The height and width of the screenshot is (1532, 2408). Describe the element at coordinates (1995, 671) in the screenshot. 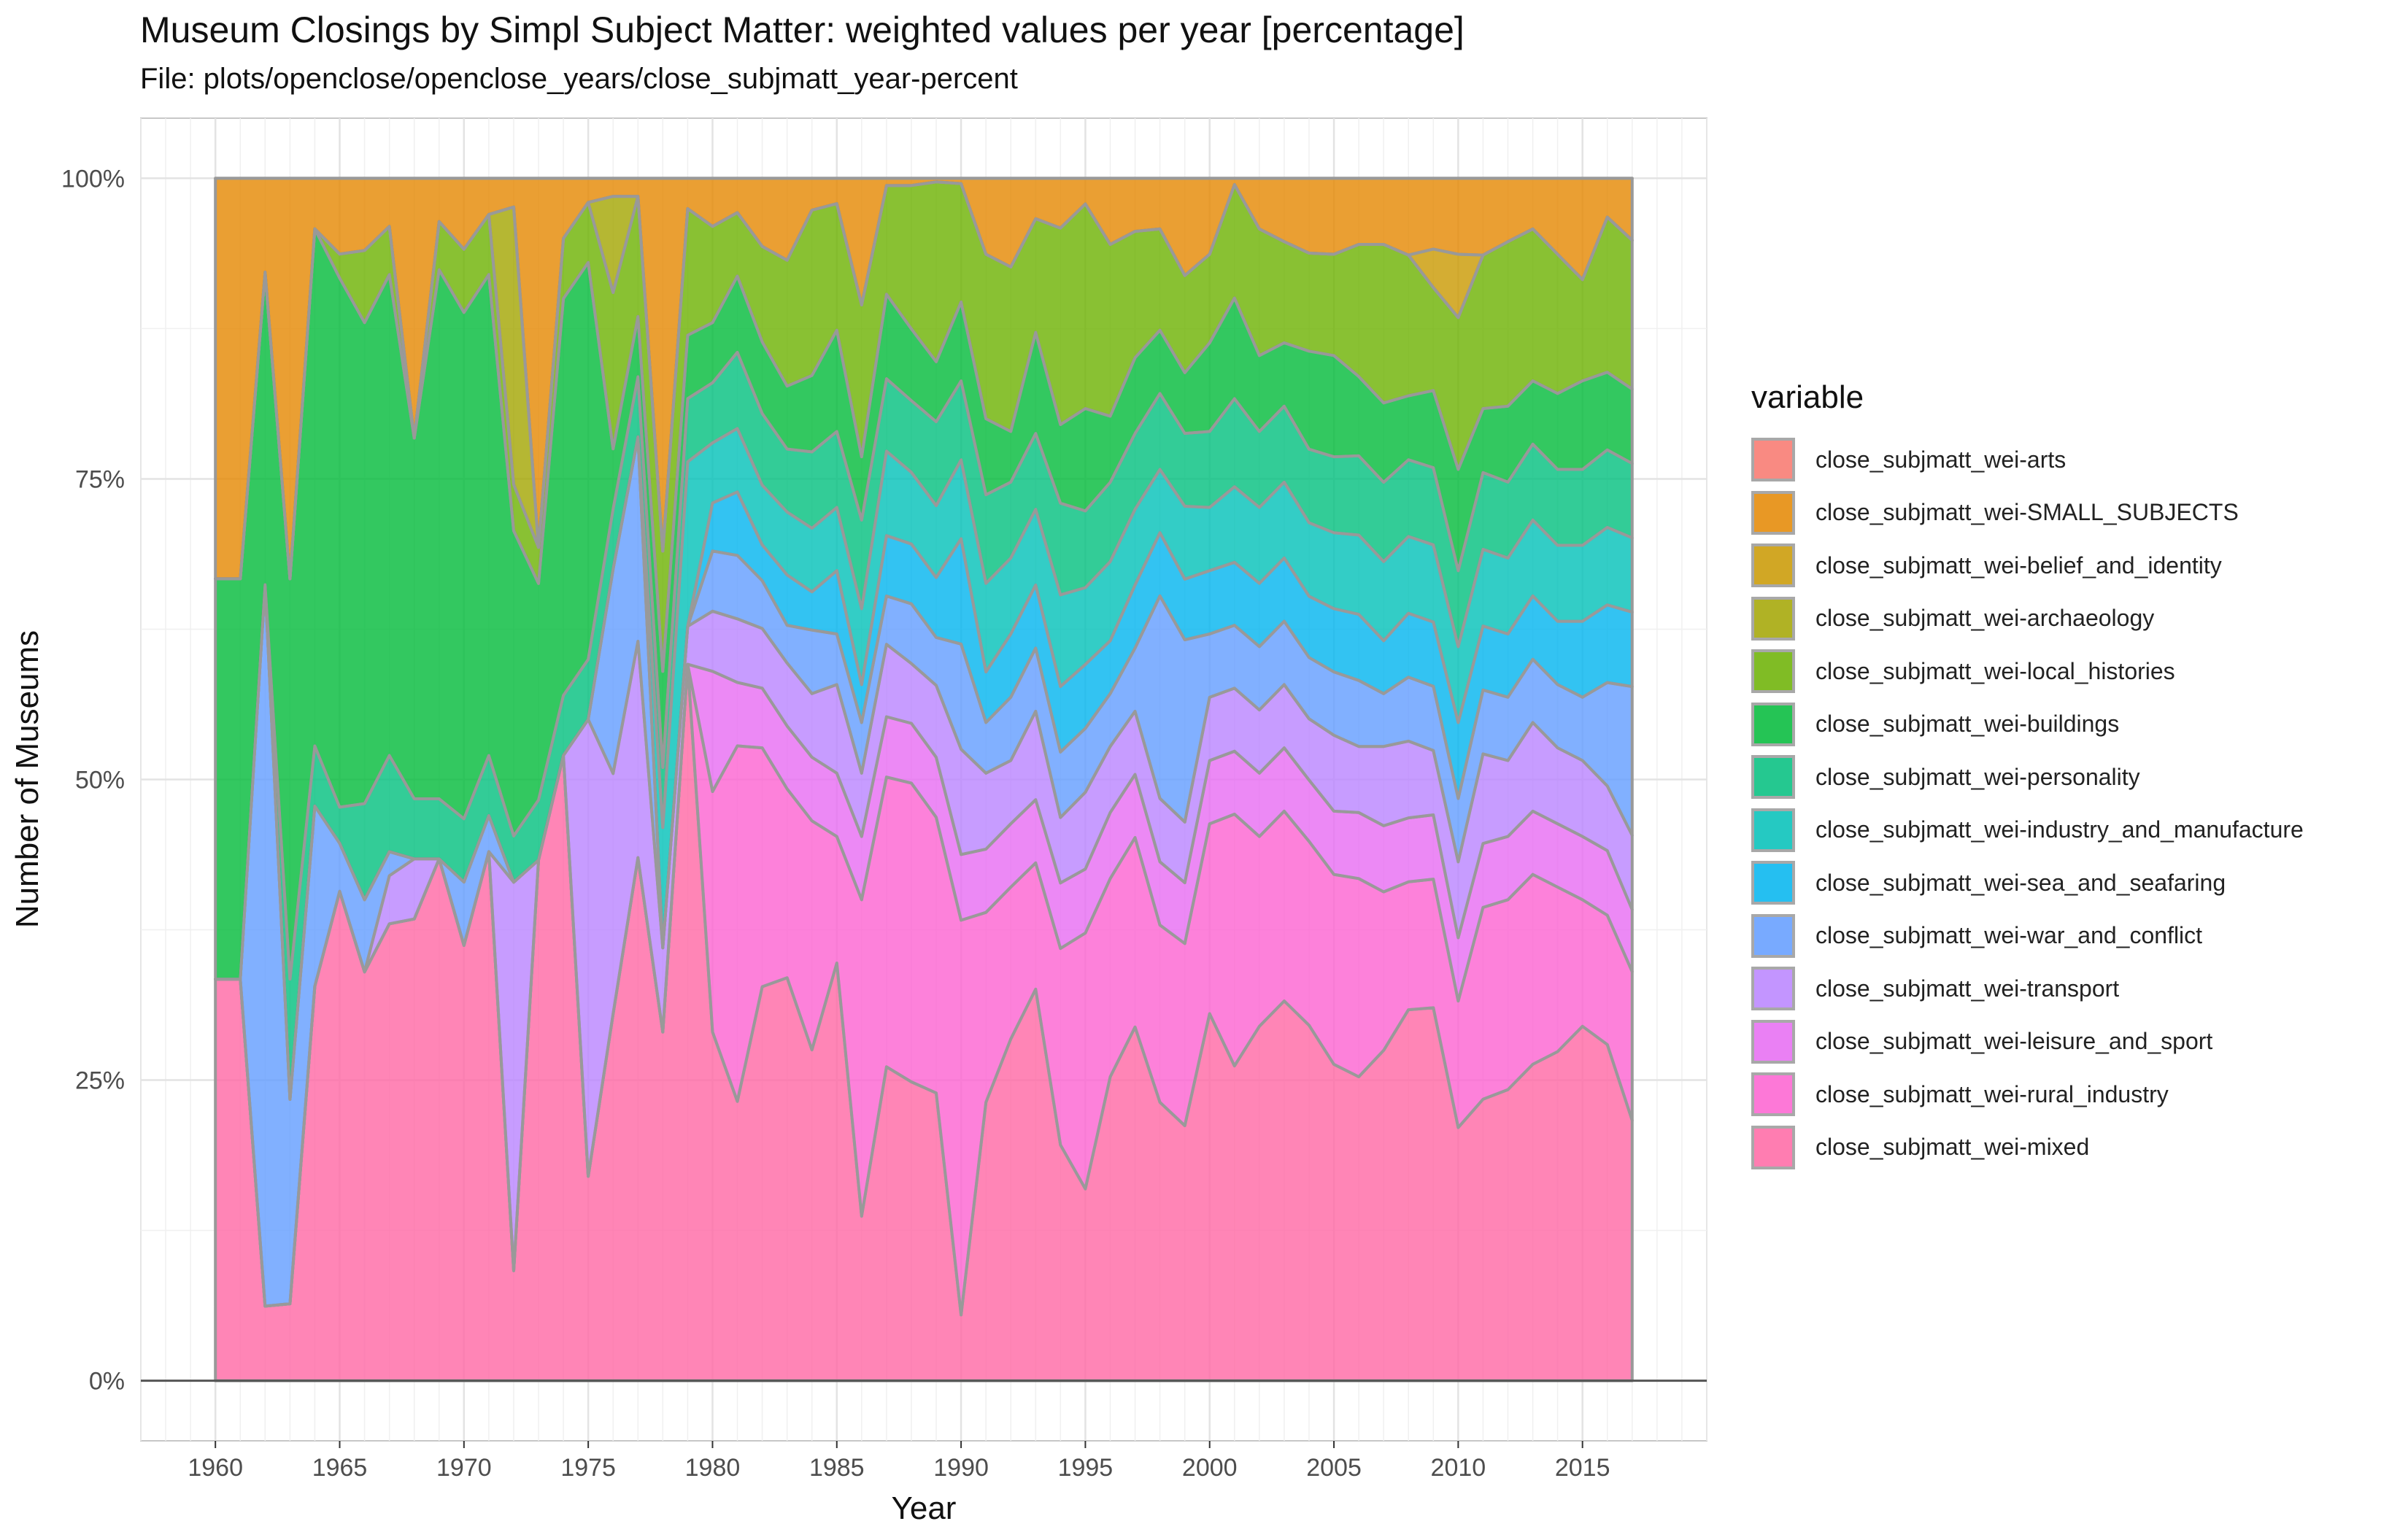

I see `legend-label: close_subjmatt_wei-local_histories` at that location.